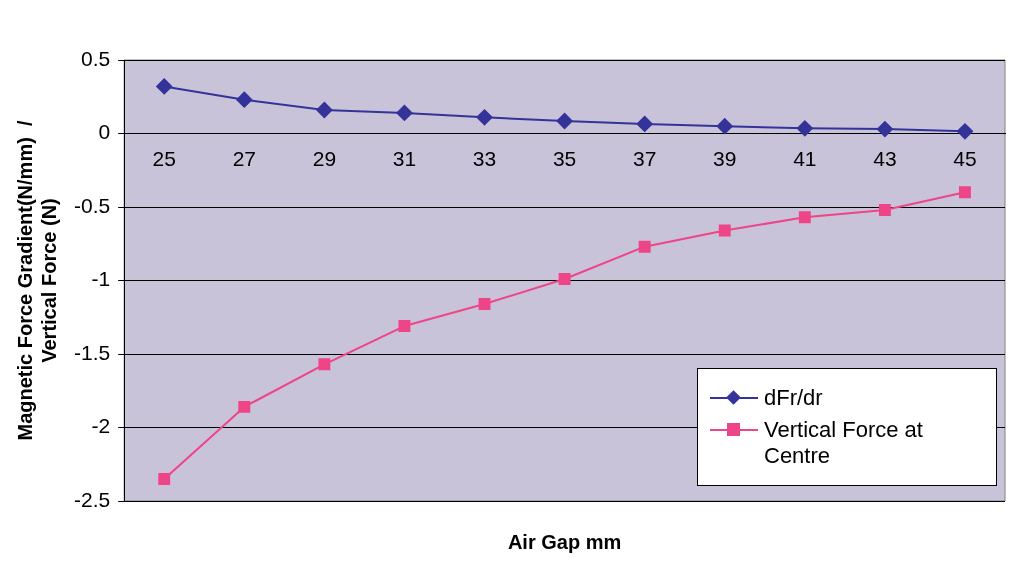 This screenshot has height=581, width=1020. Describe the element at coordinates (324, 158) in the screenshot. I see `x-tick-label: 29` at that location.